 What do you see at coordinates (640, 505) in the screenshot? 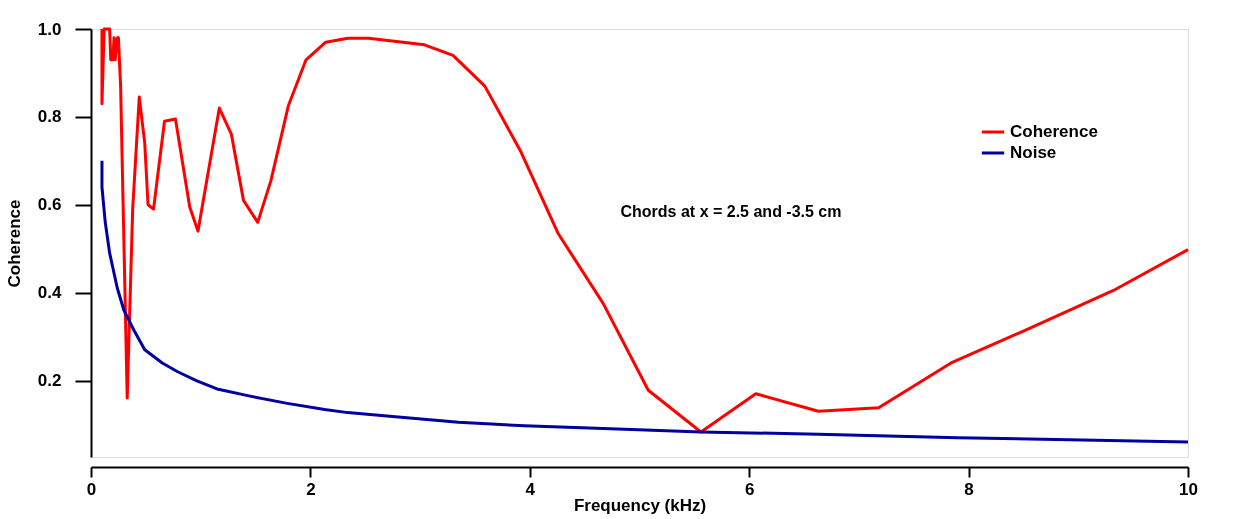
I see `x-axis-title: Frequency (kHz)` at bounding box center [640, 505].